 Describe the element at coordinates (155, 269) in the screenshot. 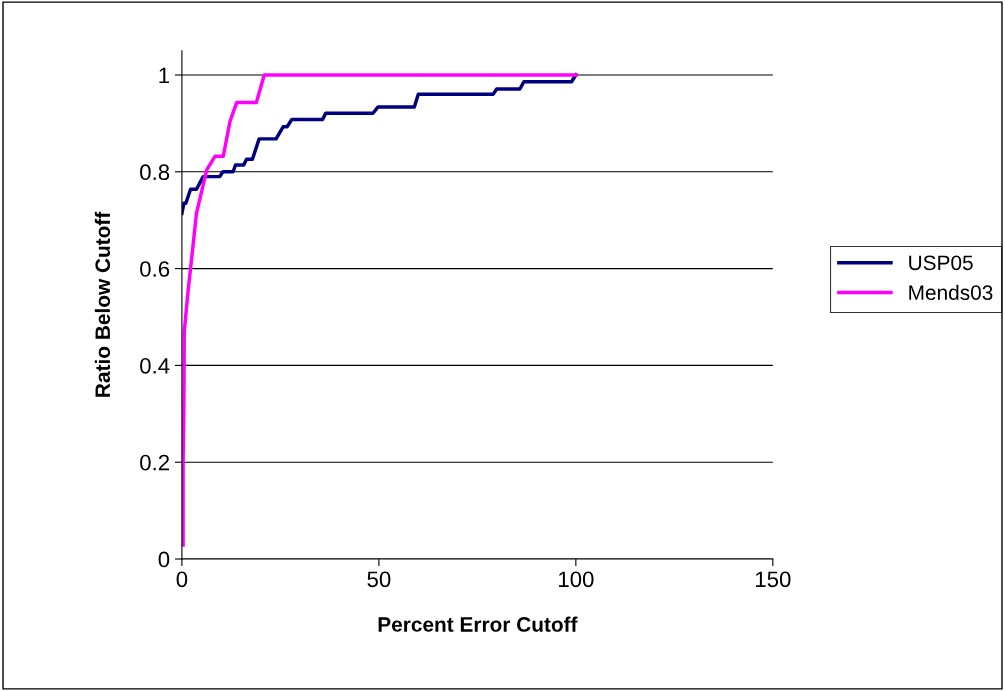

I see `y-tick-label: 0.6` at that location.